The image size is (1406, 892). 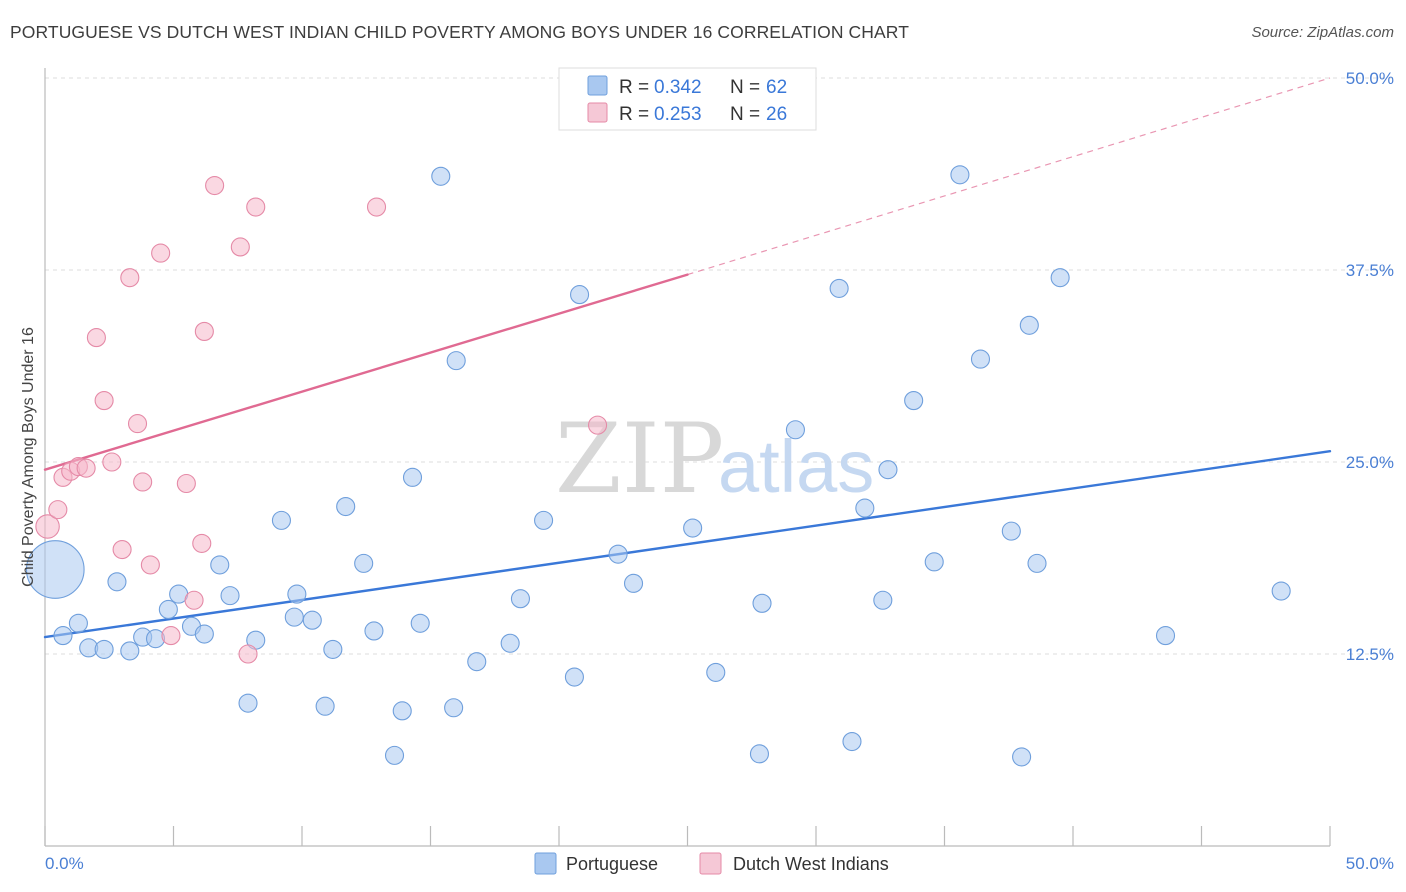 I want to click on y-tick-label: 37.5%, so click(x=1370, y=270).